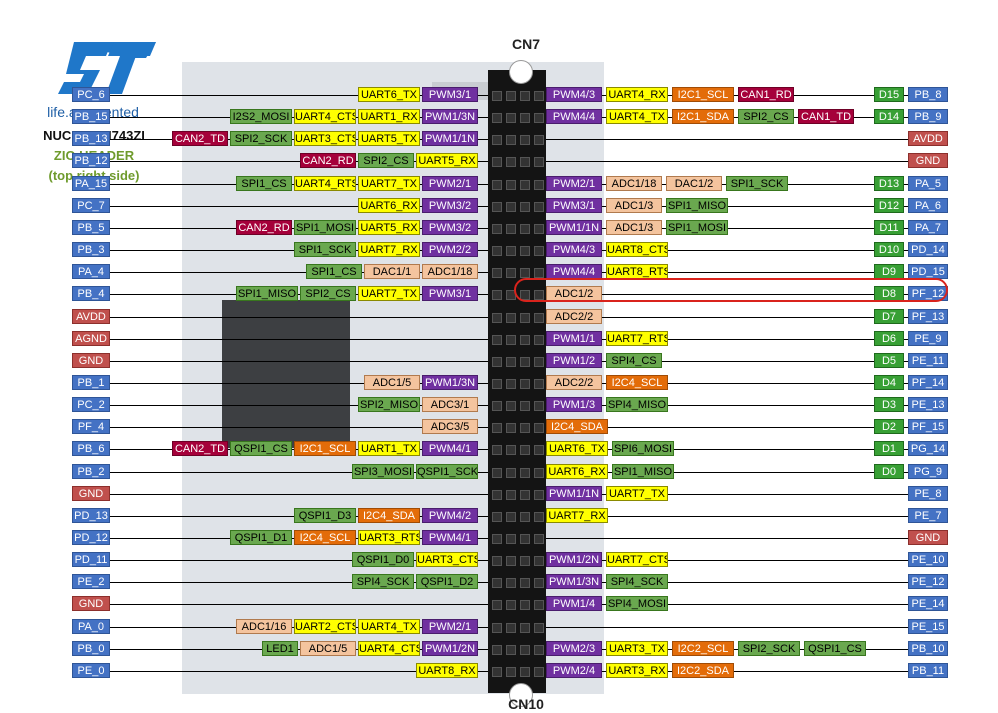 The image size is (998, 713). Describe the element at coordinates (450, 94) in the screenshot. I see `function-label: PWM3/1` at that location.